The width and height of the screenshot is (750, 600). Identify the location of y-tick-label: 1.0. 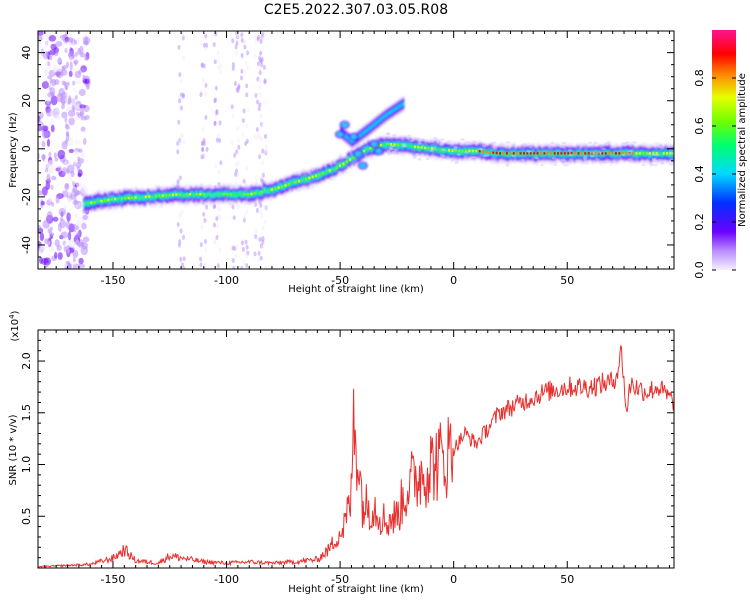
(26, 465).